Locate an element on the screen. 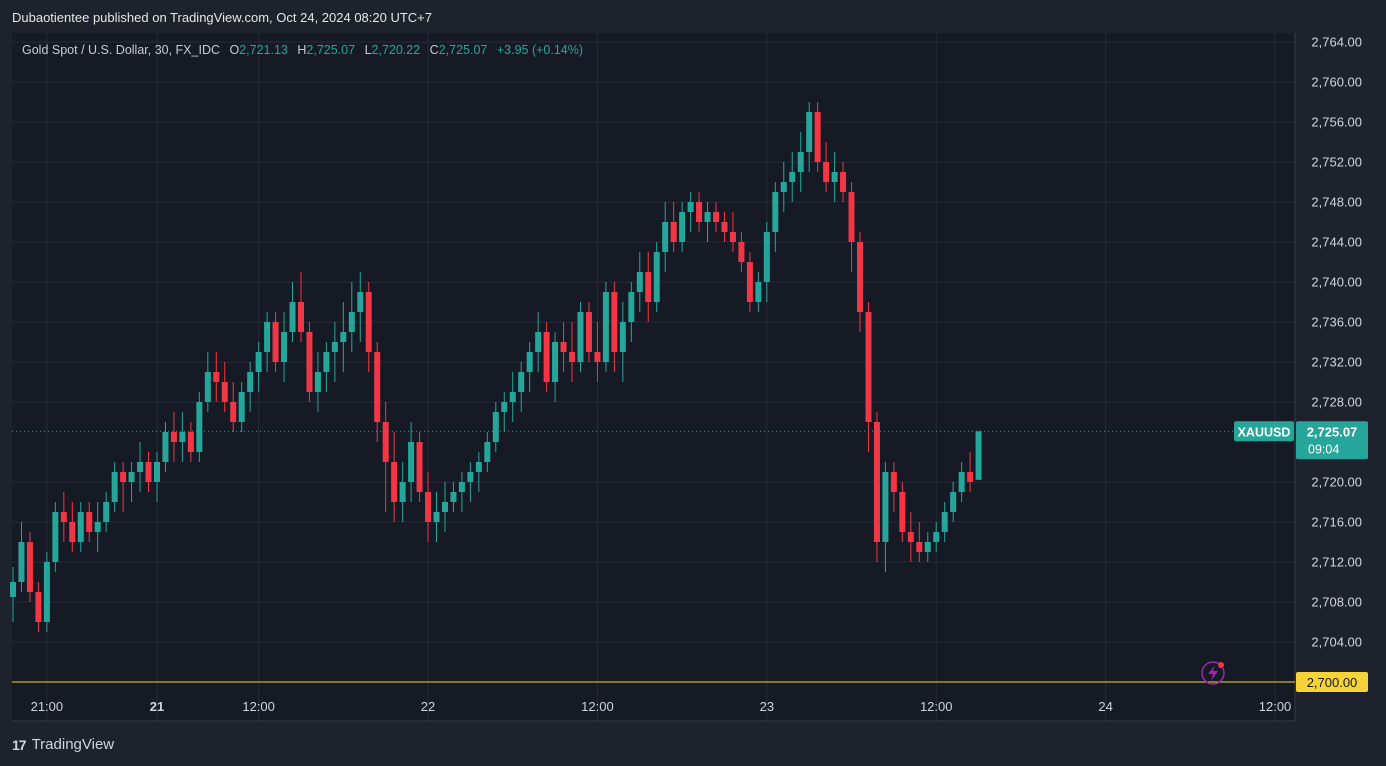 The image size is (1386, 766). tradingview-brand: 17 TradingView is located at coordinates (63, 744).